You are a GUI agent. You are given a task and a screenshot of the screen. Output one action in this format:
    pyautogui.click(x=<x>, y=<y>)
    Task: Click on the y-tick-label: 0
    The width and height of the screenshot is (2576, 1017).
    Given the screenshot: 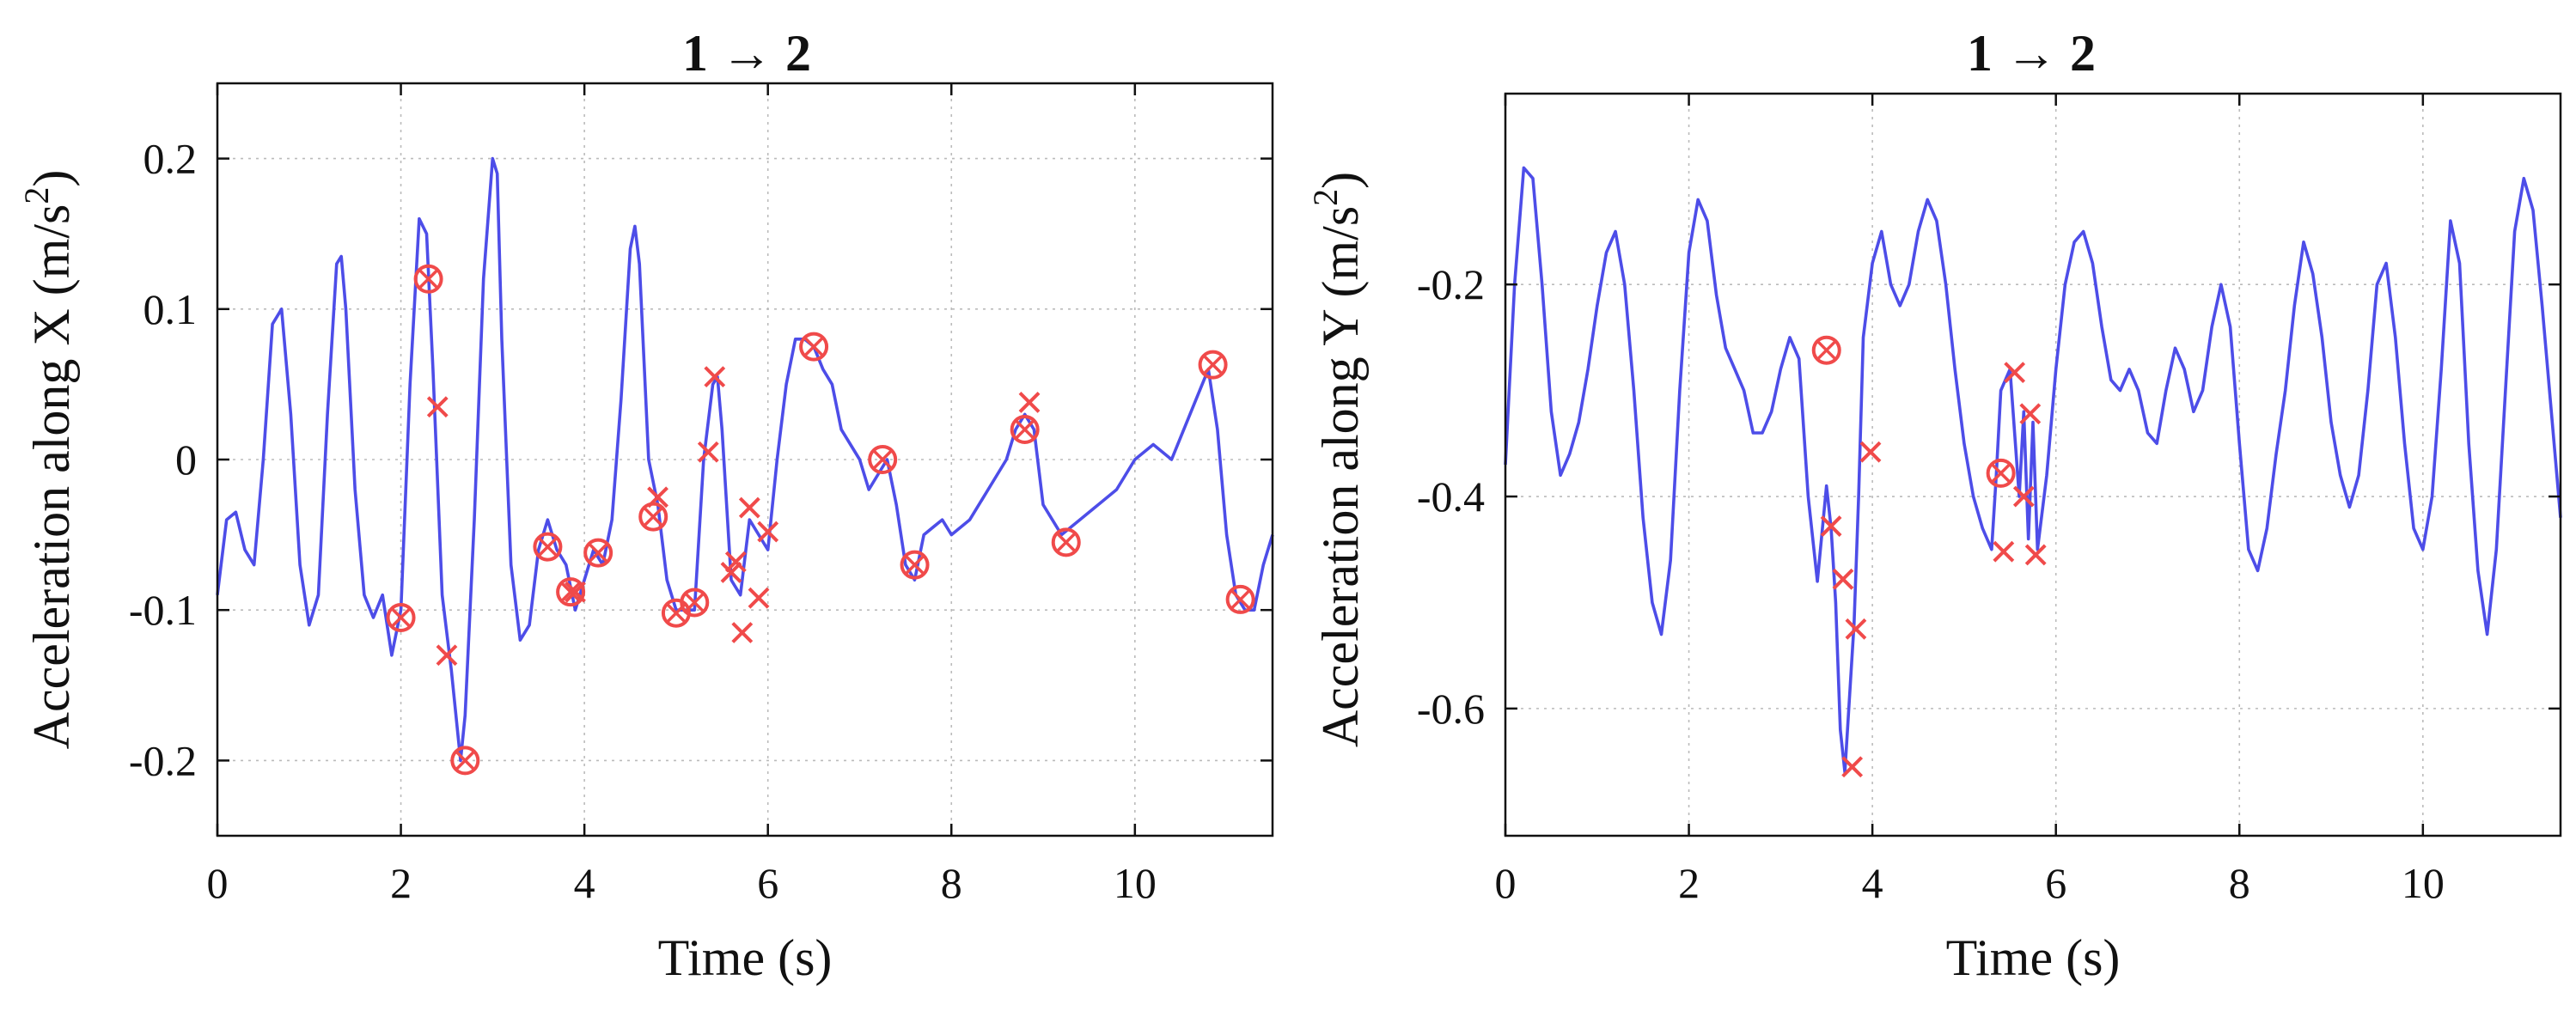 What is the action you would take?
    pyautogui.click(x=186, y=459)
    